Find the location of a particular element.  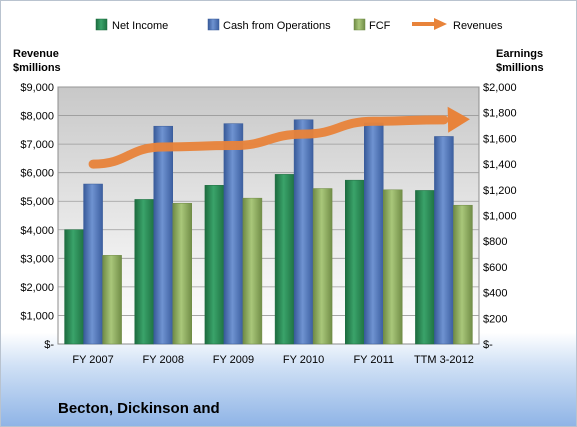

line-revenues is located at coordinates (268, 142).